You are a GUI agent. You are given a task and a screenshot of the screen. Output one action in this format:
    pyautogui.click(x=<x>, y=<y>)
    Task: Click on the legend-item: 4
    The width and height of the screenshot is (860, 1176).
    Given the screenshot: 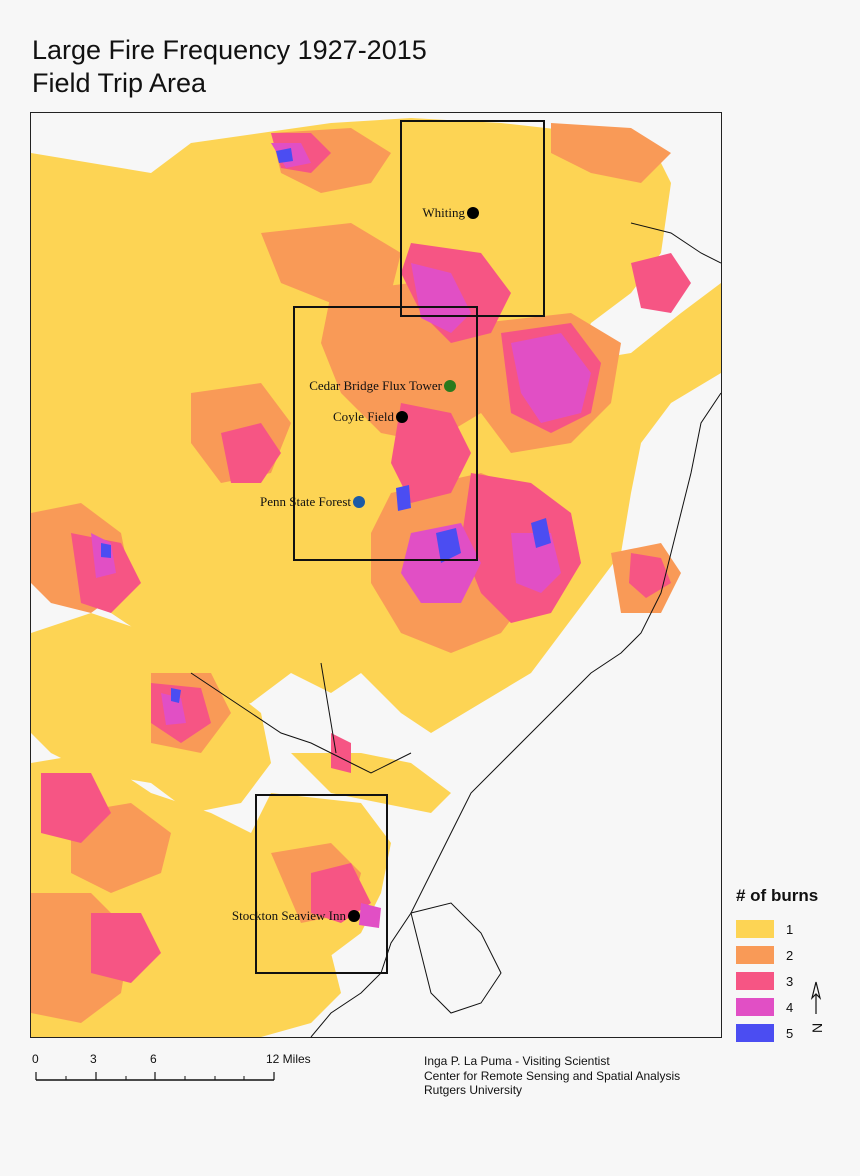 What is the action you would take?
    pyautogui.click(x=791, y=1007)
    